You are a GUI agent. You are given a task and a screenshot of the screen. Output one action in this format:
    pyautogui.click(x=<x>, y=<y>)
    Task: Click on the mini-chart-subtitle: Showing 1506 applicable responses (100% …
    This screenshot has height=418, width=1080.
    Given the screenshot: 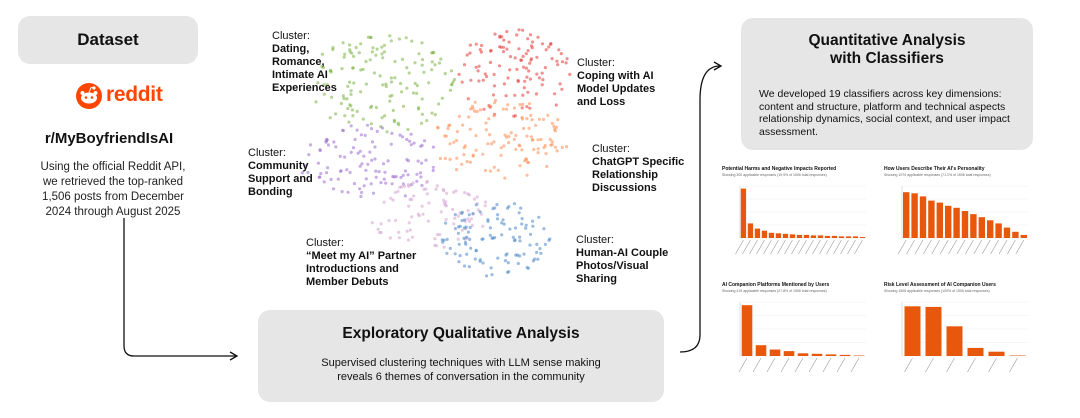 What is the action you would take?
    pyautogui.click(x=937, y=291)
    